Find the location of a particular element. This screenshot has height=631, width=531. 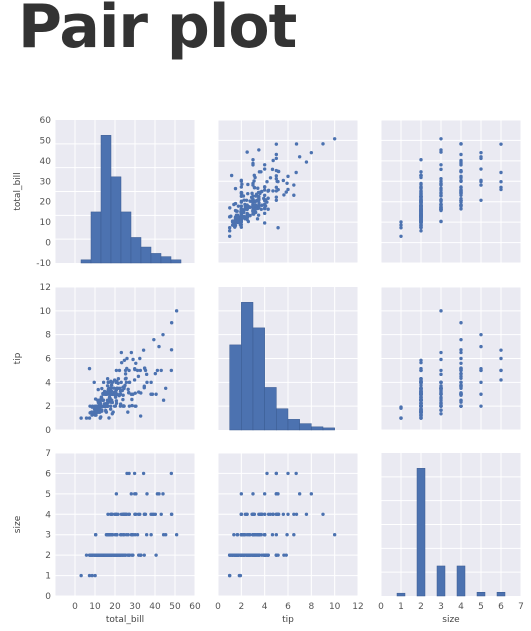

histogram-bar-tip is located at coordinates (328, 429).